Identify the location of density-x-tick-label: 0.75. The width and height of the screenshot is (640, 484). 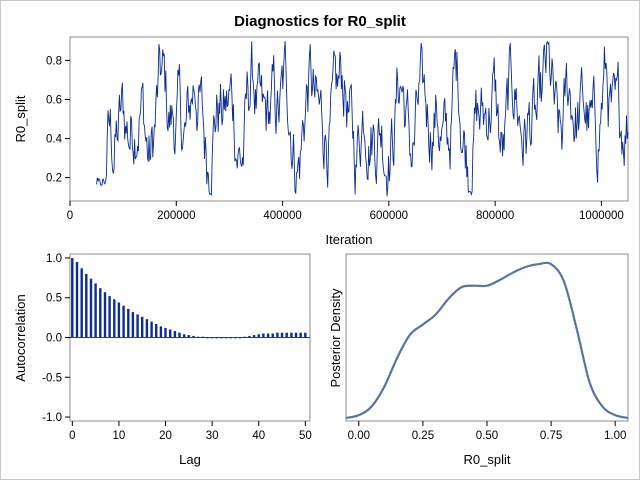
(551, 436).